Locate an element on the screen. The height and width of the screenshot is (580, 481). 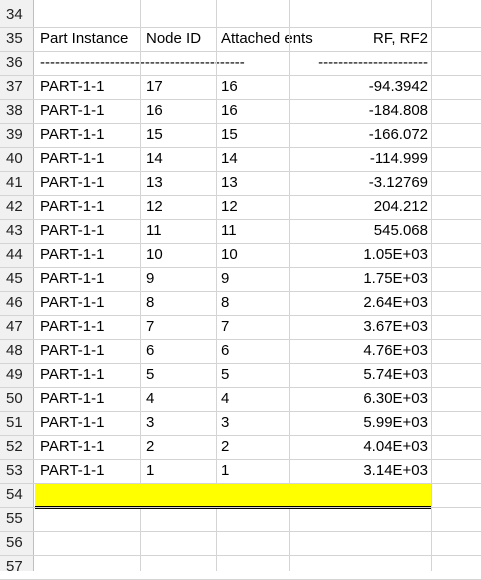
row-number: 50 is located at coordinates (14, 398).